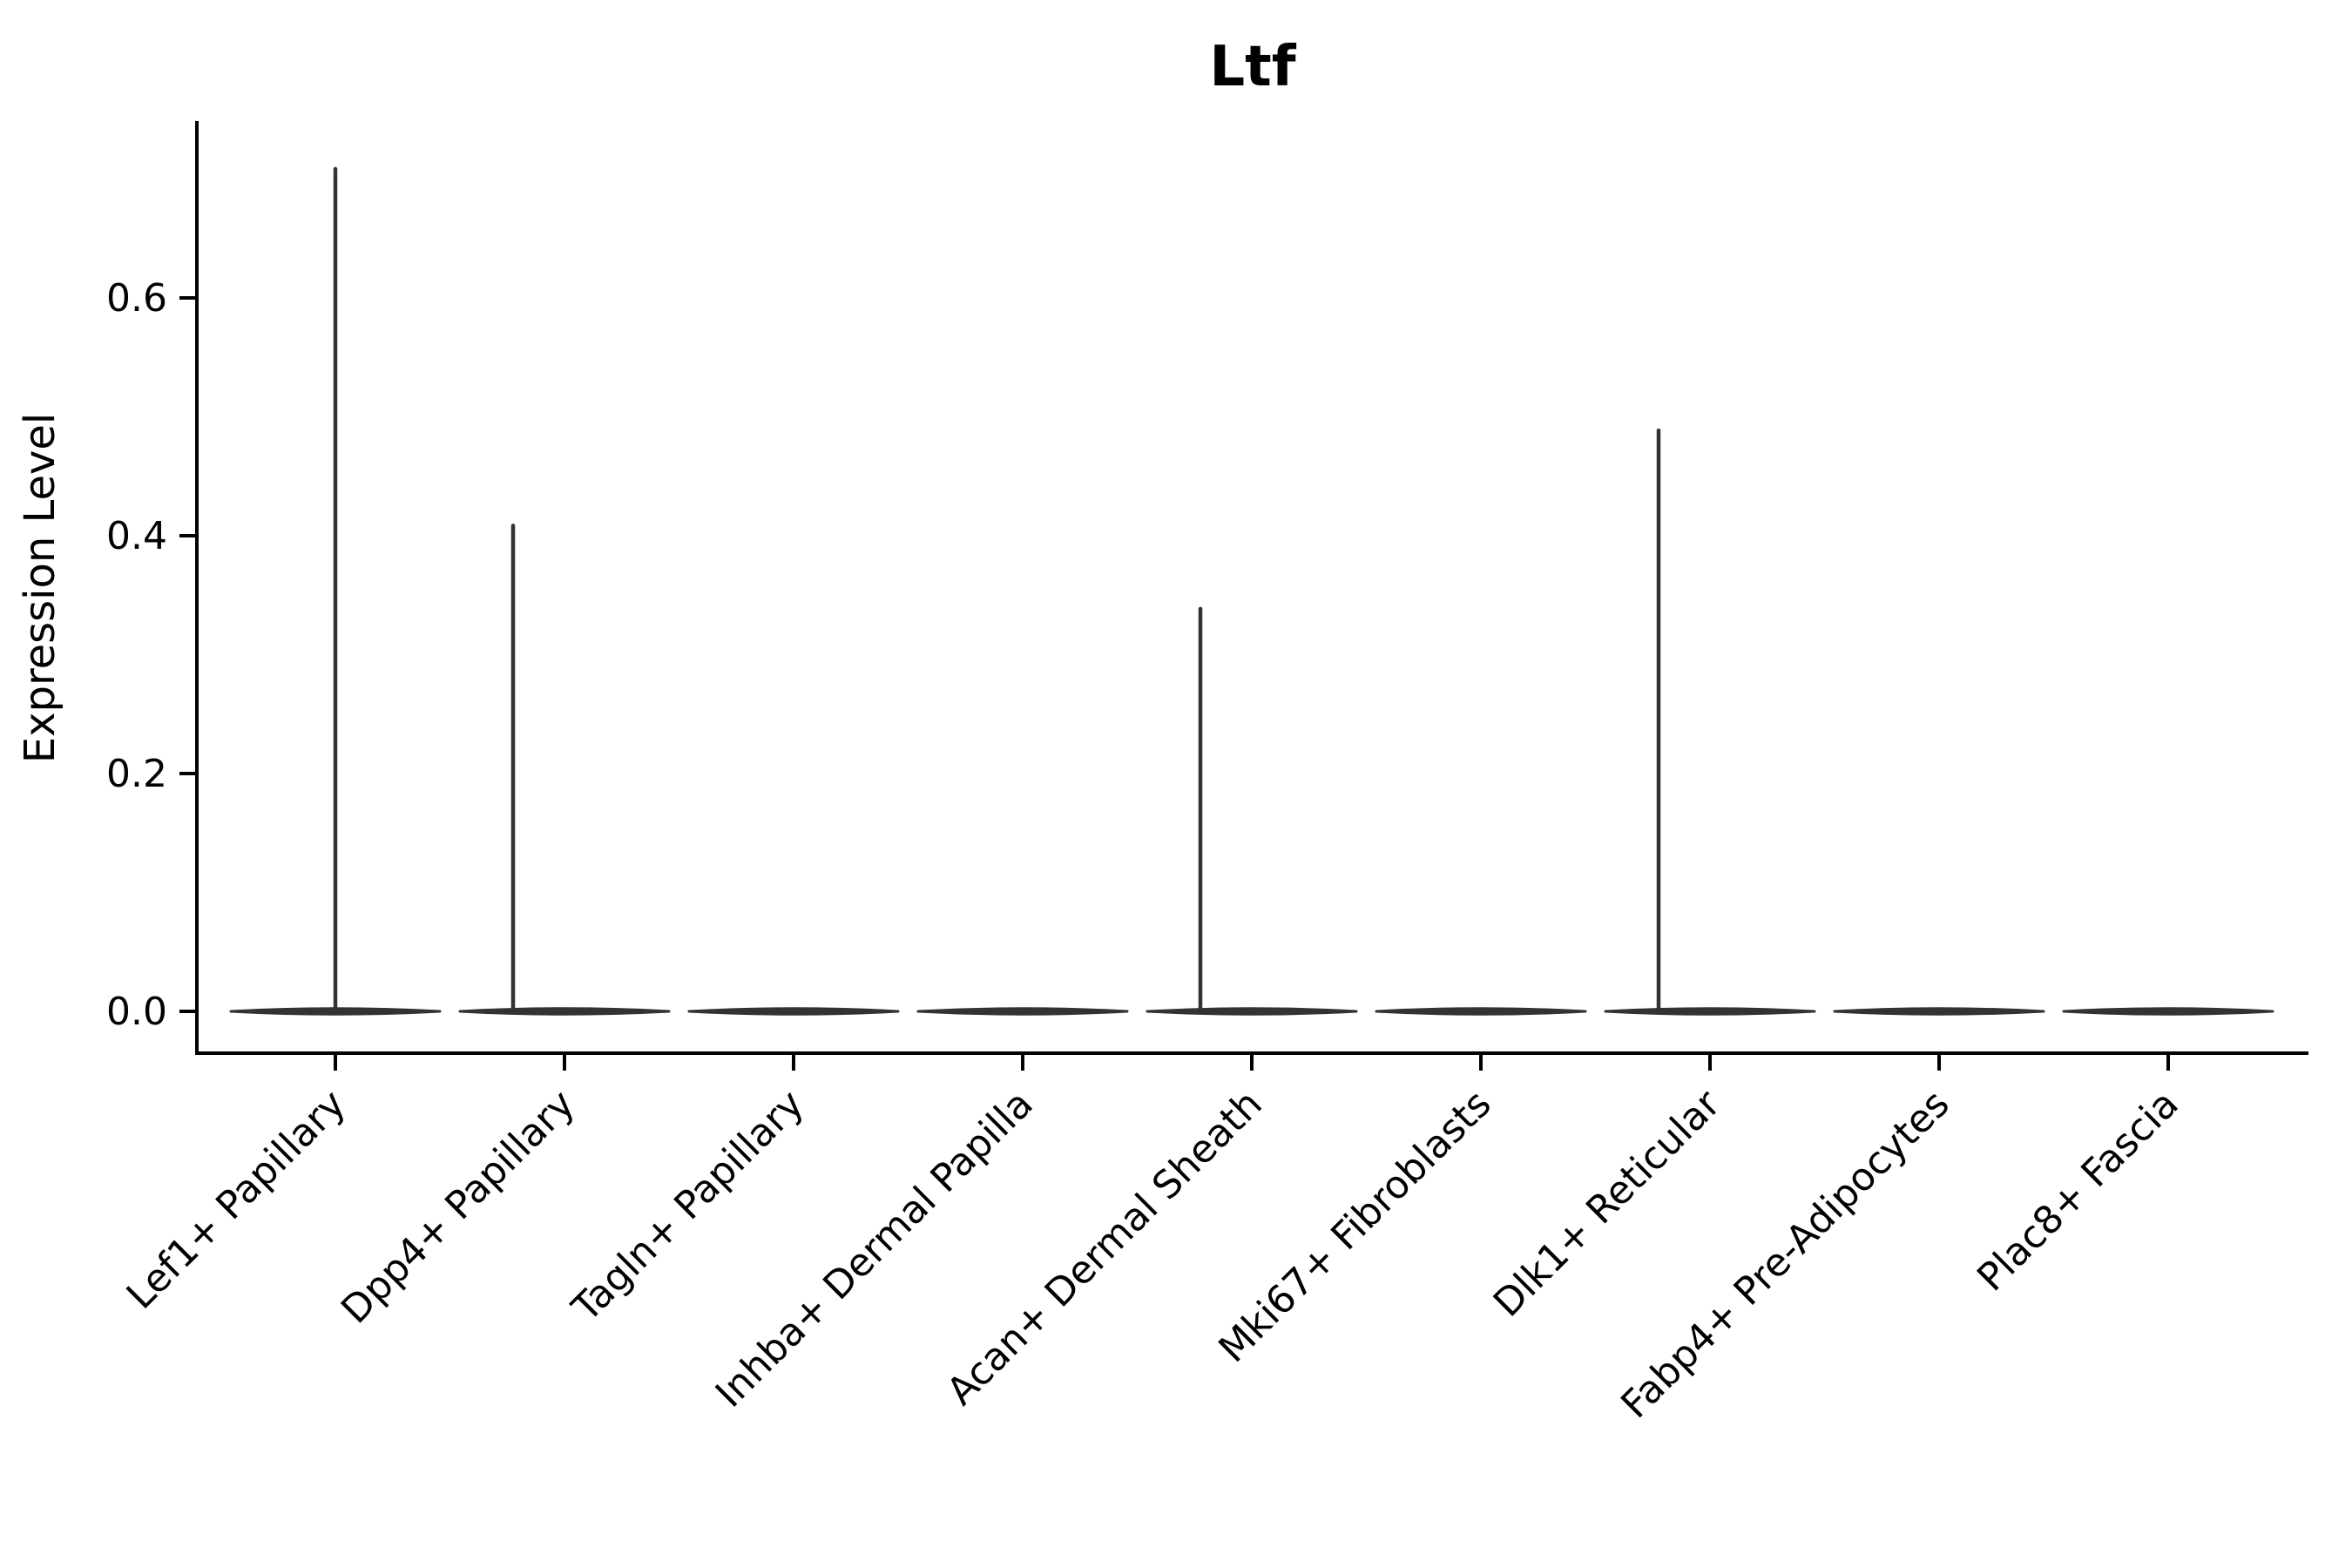  What do you see at coordinates (136, 1012) in the screenshot?
I see `y-tick-label: 0.0` at bounding box center [136, 1012].